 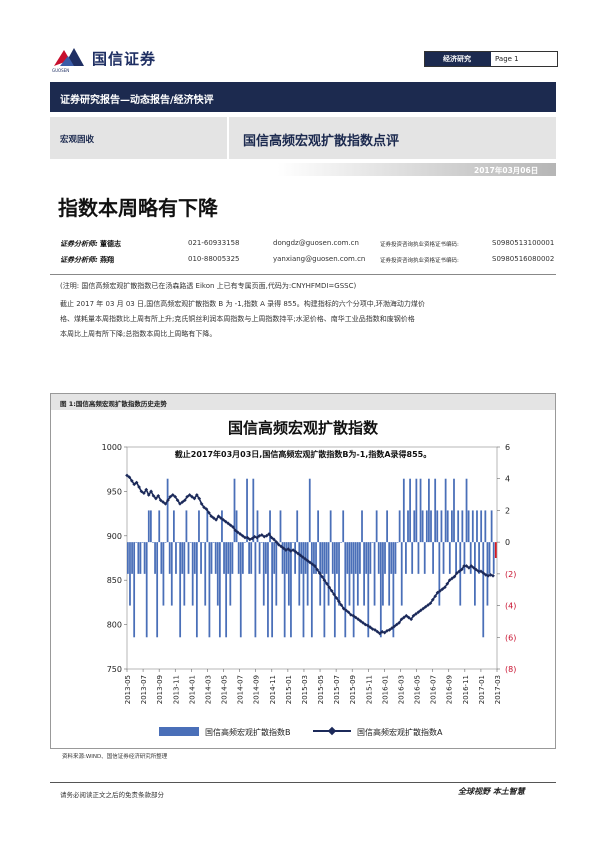 I want to click on x-tick-label: 2015-01, so click(x=289, y=689).